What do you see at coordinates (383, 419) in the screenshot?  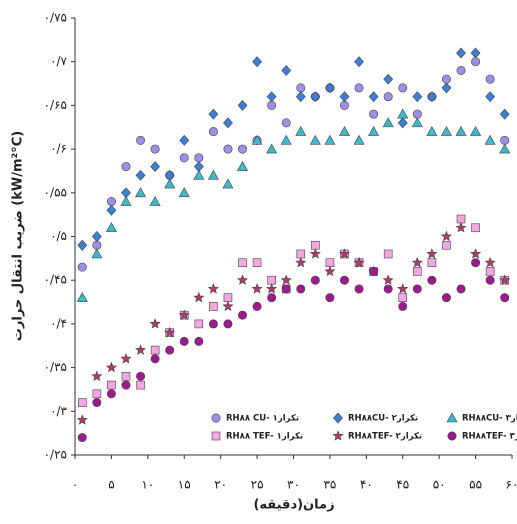 I see `legend-label: RH۸۸CU- تکرار۲` at bounding box center [383, 419].